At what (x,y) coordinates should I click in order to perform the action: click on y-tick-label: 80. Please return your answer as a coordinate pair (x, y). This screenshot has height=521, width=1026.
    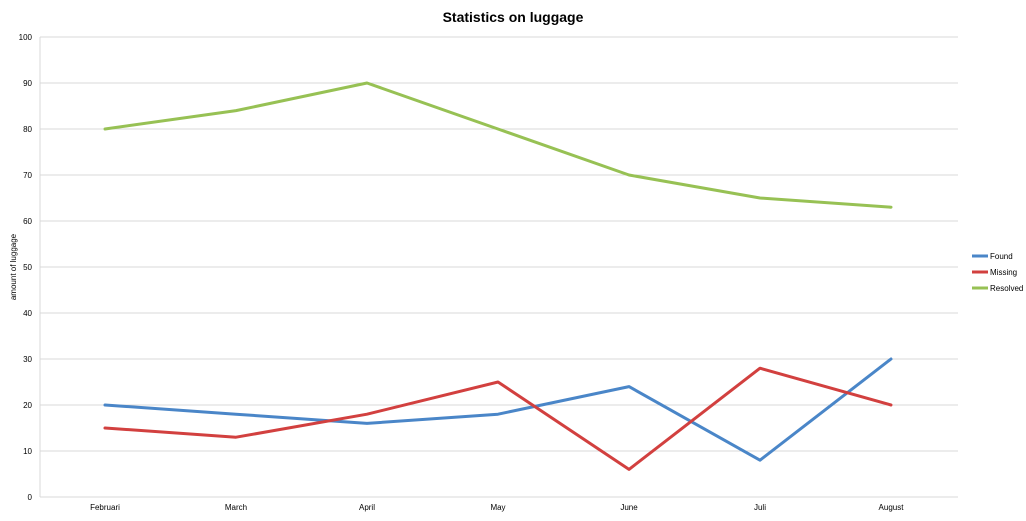
    Looking at the image, I should click on (27, 129).